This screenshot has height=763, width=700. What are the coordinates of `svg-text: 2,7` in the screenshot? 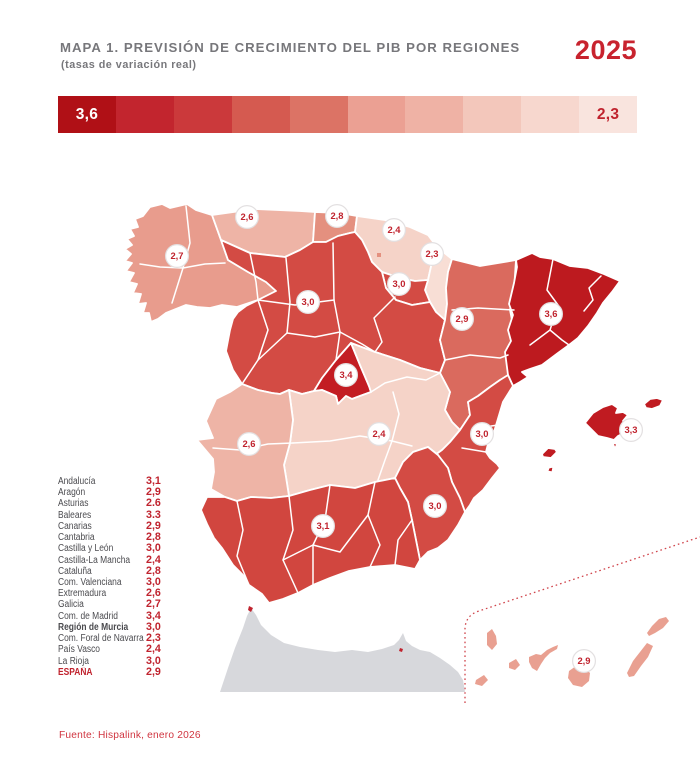 It's located at (176, 255).